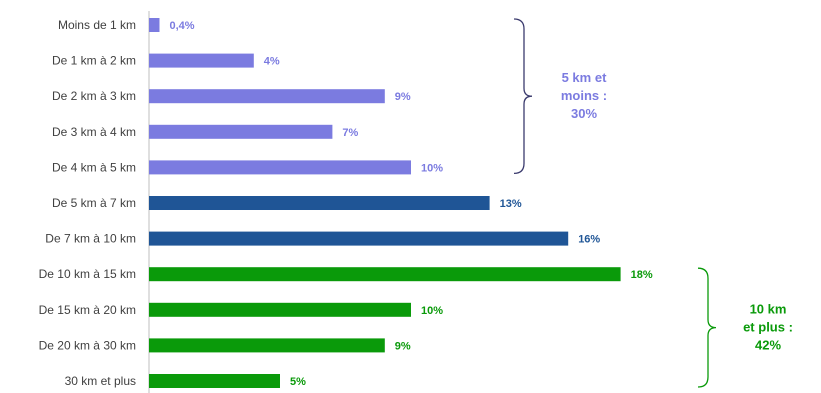 The height and width of the screenshot is (393, 821). What do you see at coordinates (87, 345) in the screenshot?
I see `category-label-9: De 20 km à 30 km` at bounding box center [87, 345].